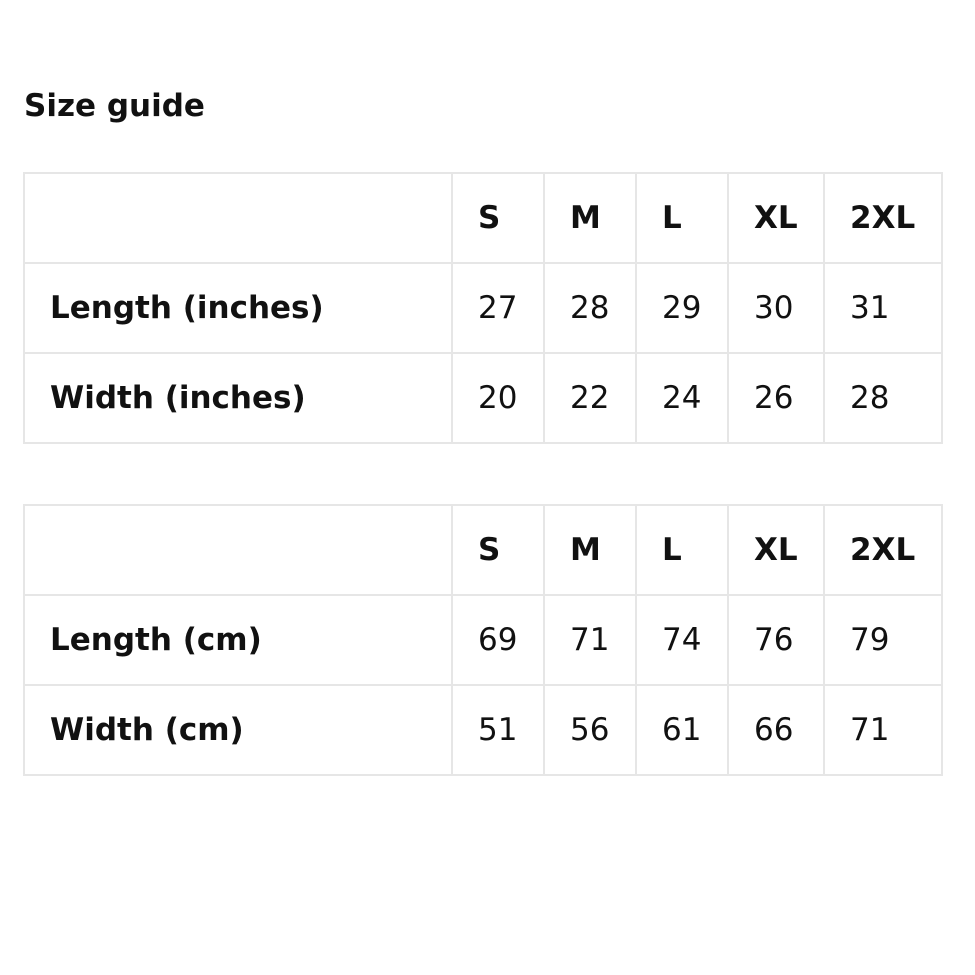 This screenshot has width=975, height=975. I want to click on row-label: Width (inches), so click(238, 398).